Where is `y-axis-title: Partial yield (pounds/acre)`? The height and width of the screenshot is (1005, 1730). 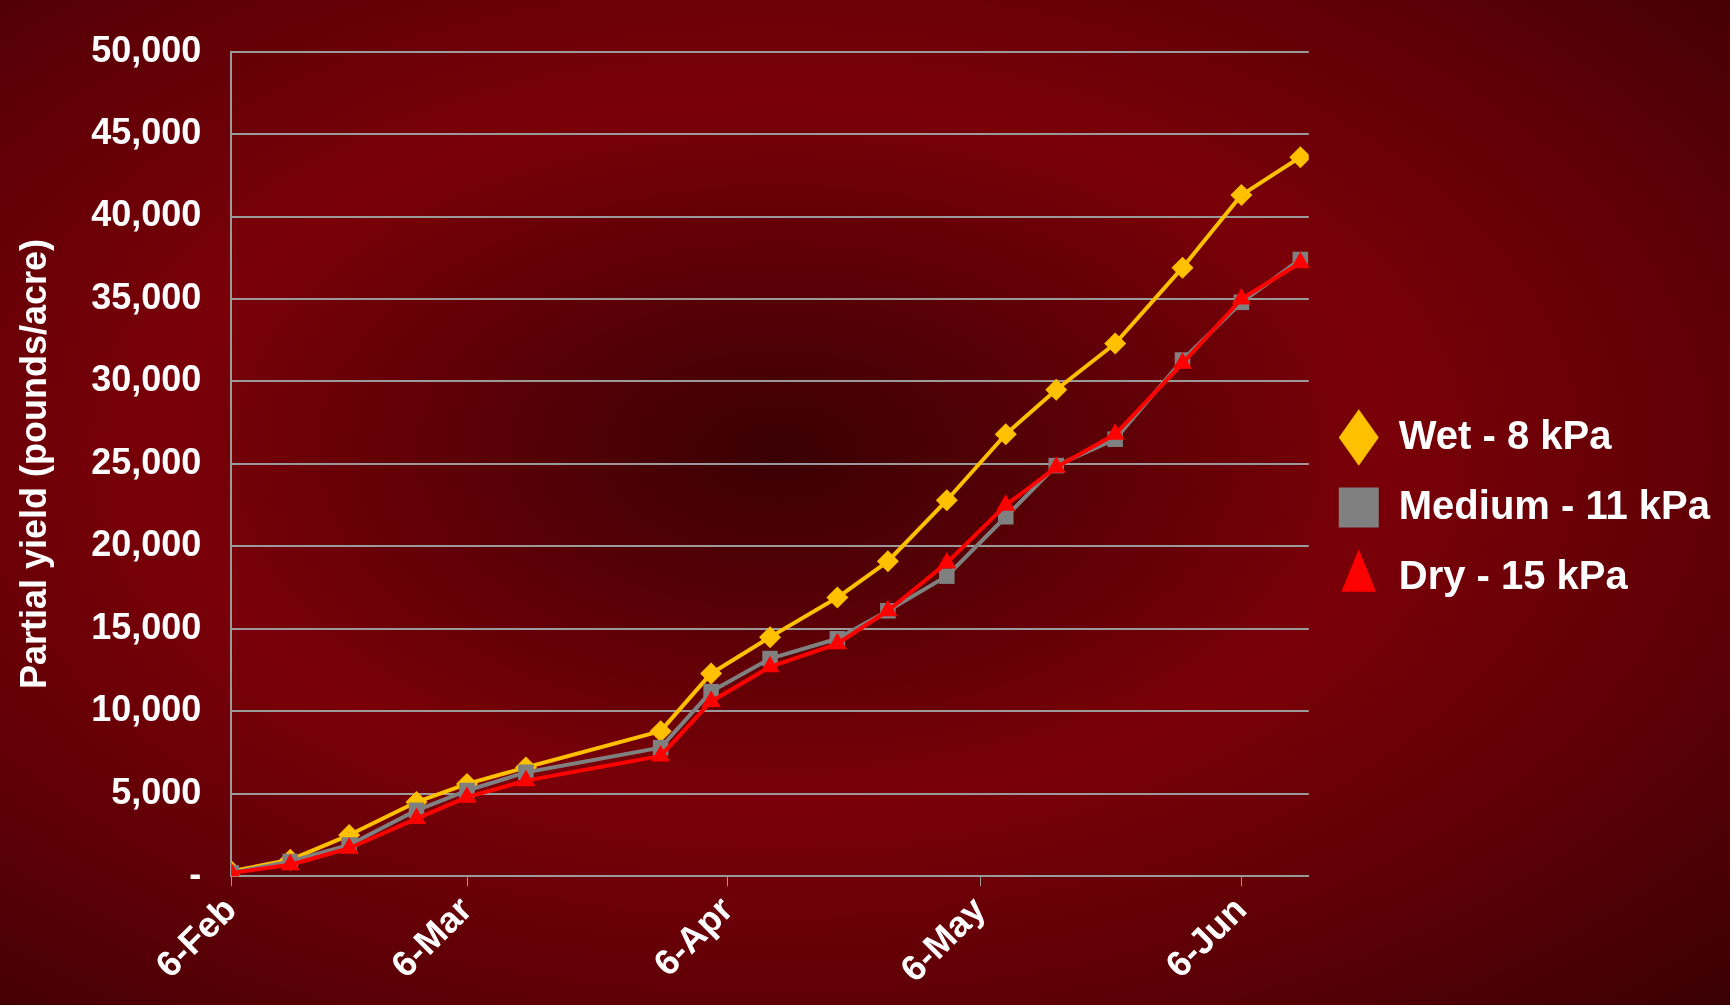
y-axis-title: Partial yield (pounds/acre) is located at coordinates (33, 464).